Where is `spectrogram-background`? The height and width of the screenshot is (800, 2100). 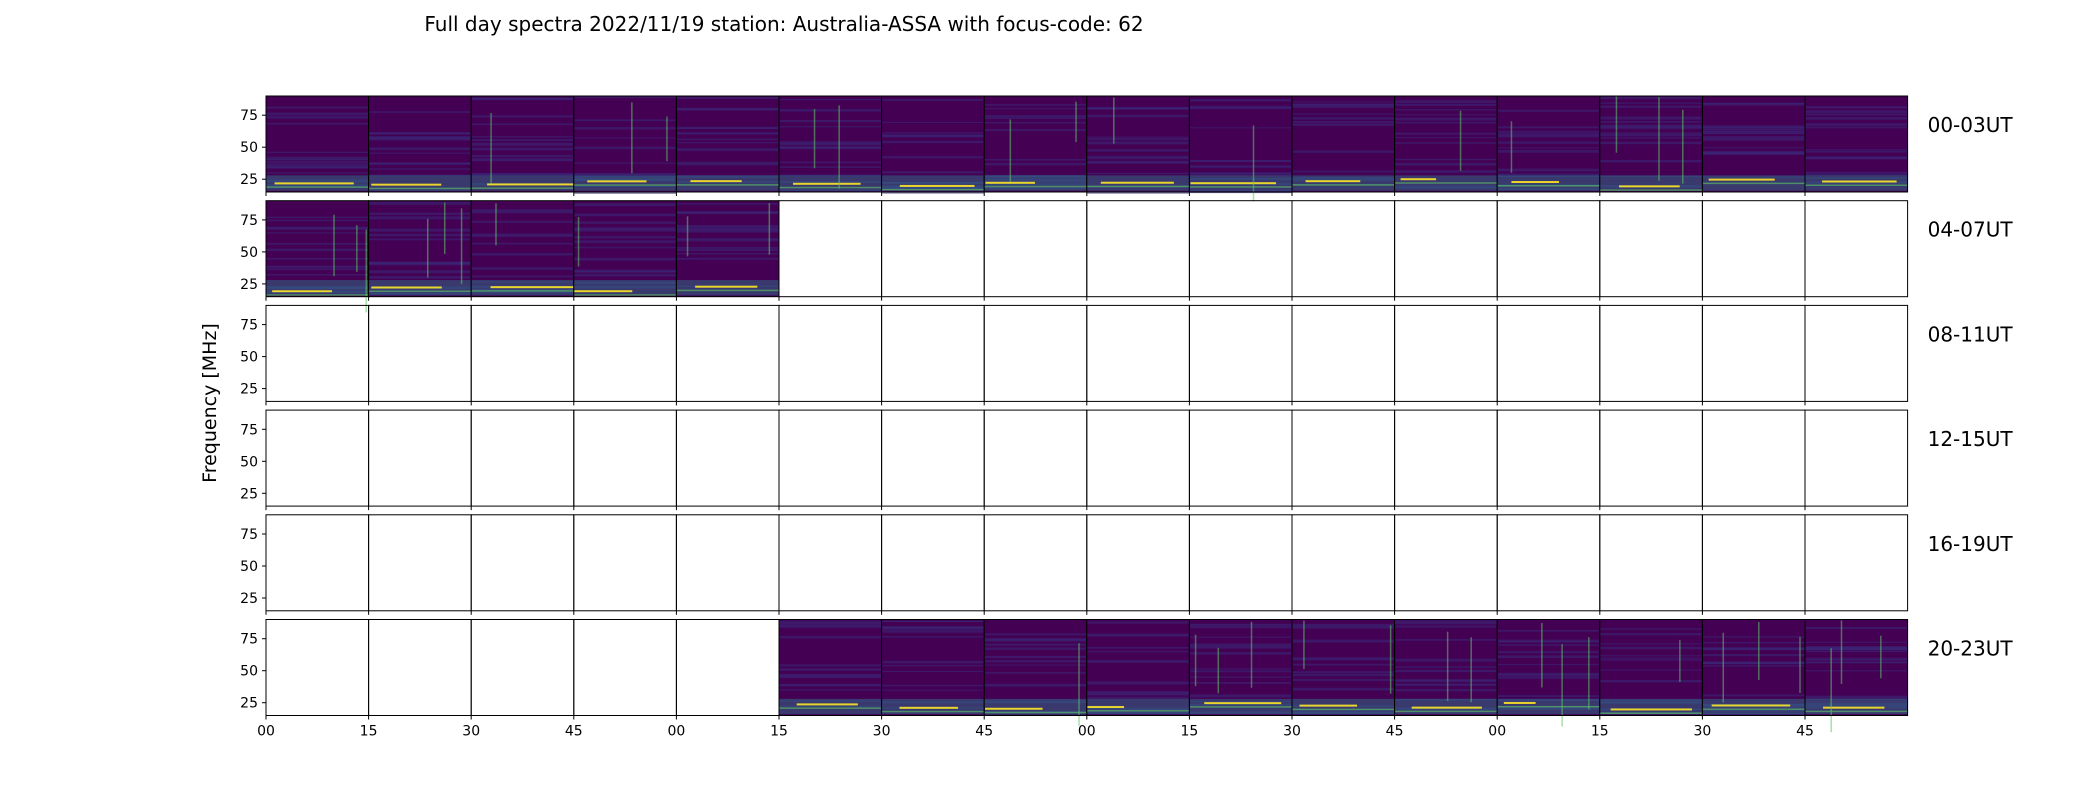
spectrogram-background is located at coordinates (522, 248).